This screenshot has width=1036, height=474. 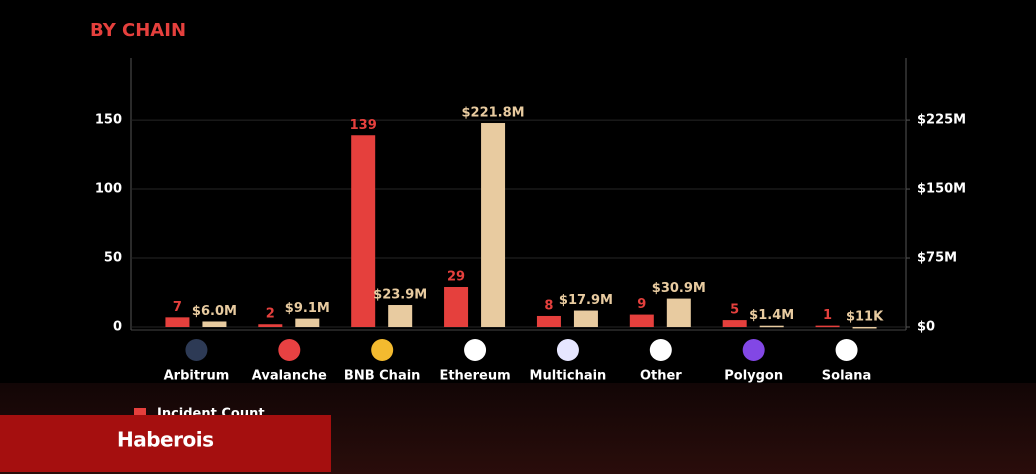 What do you see at coordinates (474, 376) in the screenshot?
I see `x-tick-label: Ethereum` at bounding box center [474, 376].